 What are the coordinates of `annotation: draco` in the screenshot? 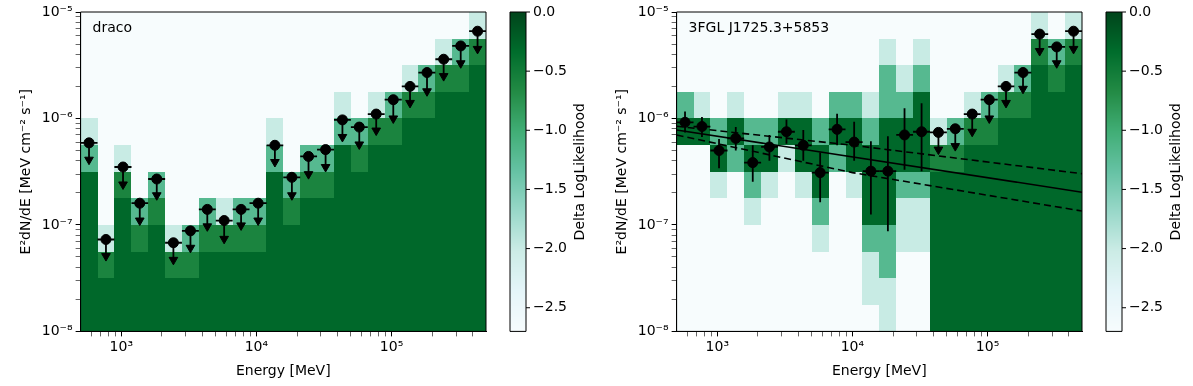 It's located at (112, 27).